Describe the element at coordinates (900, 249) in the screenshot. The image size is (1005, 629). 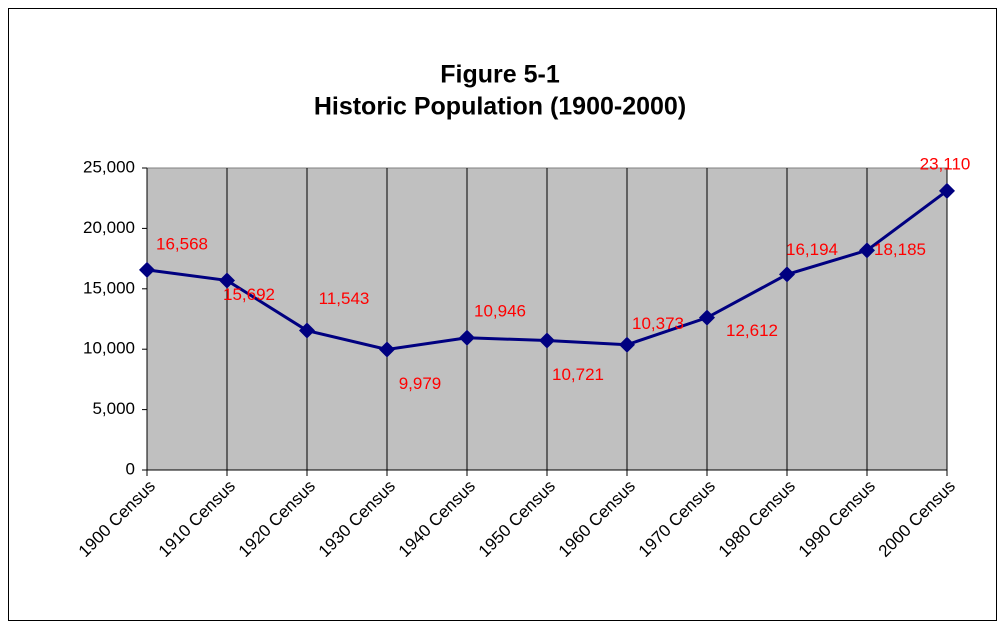
I see `data-label: 18,185` at that location.